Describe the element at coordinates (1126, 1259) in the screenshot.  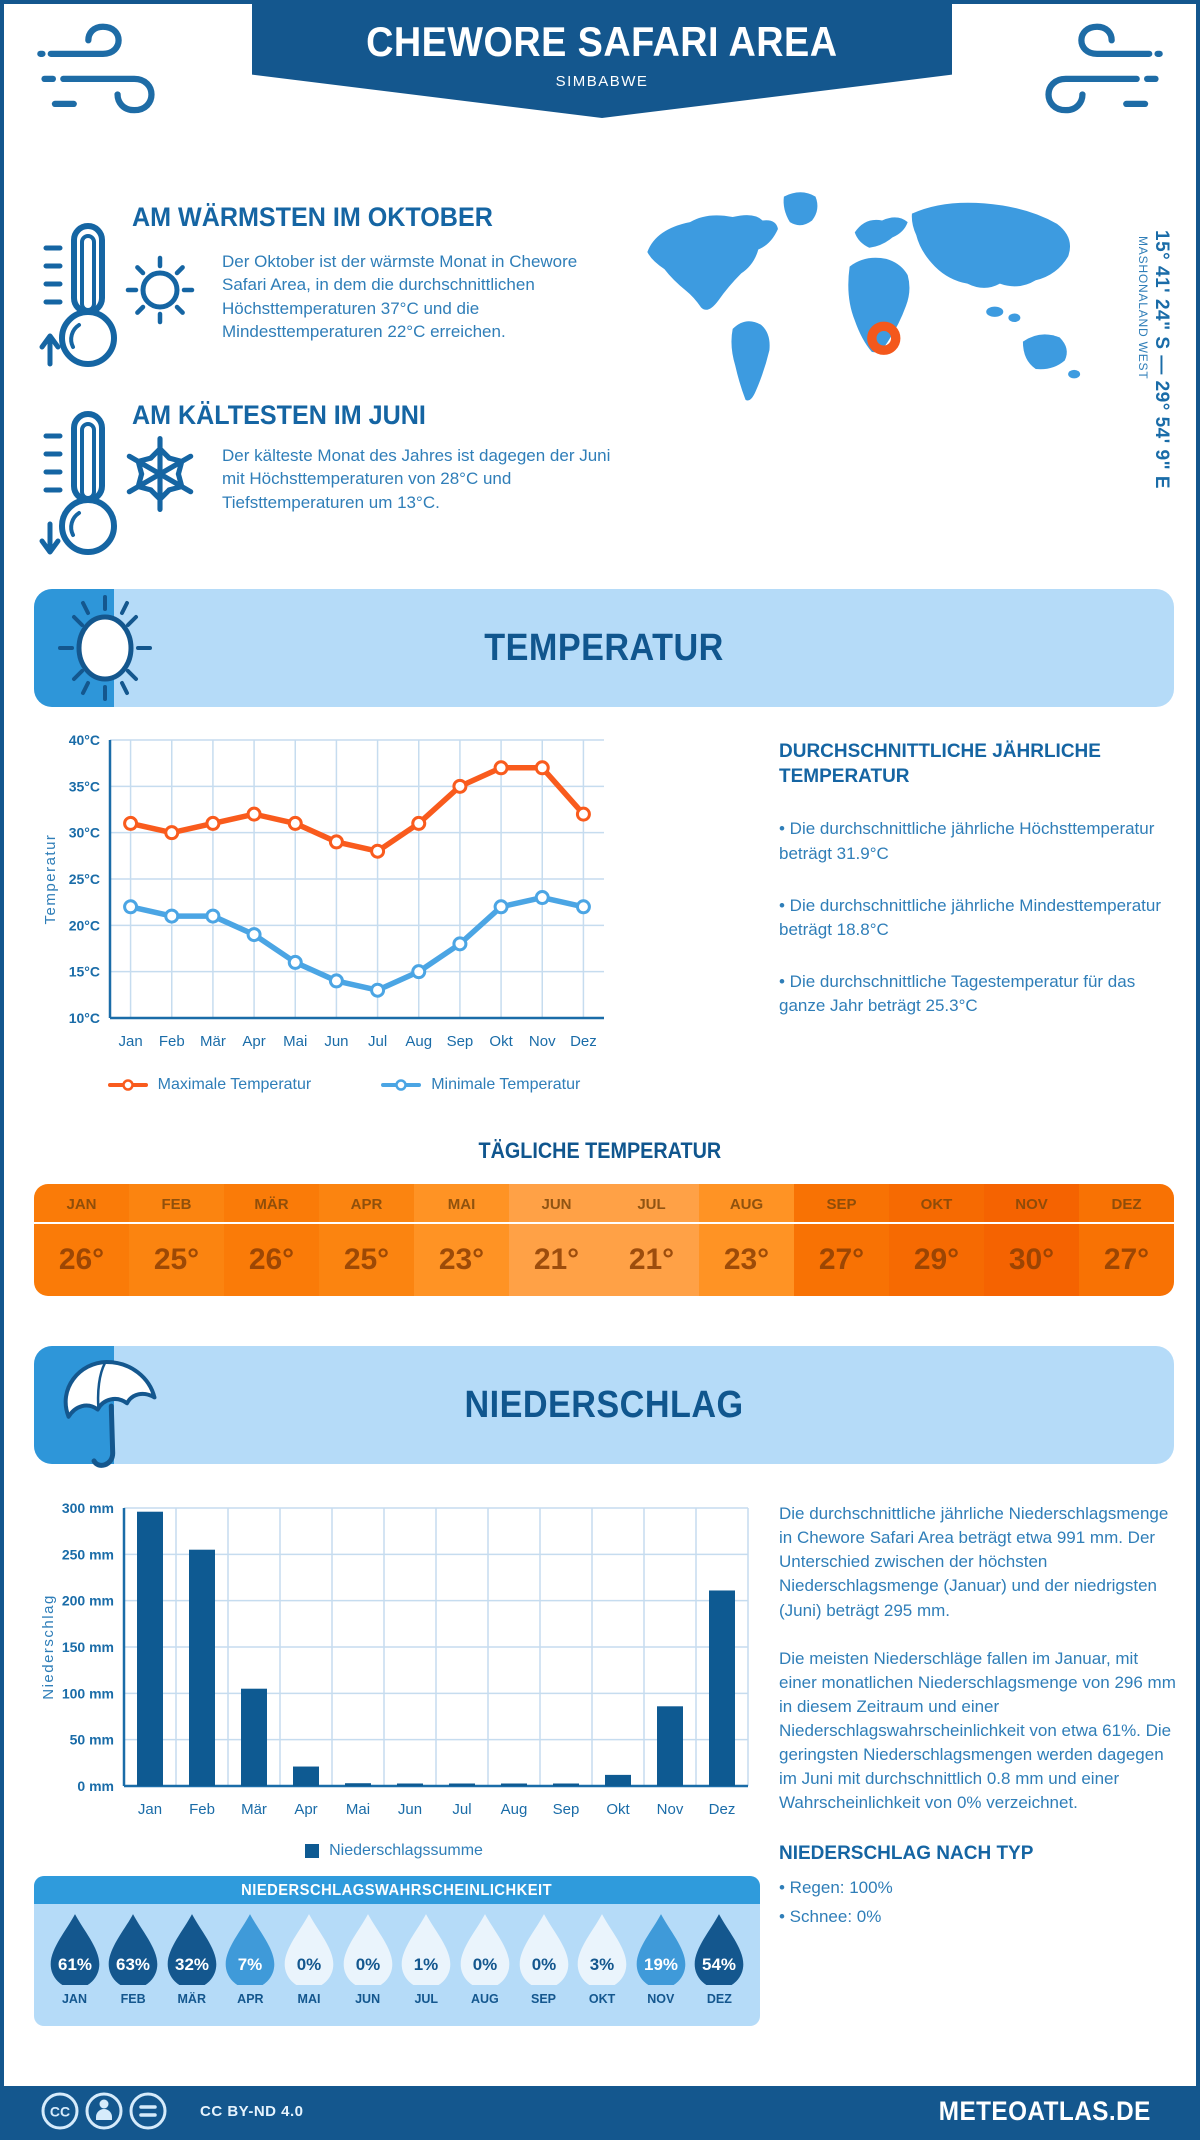
I see `daily-temp-value: 27°` at that location.